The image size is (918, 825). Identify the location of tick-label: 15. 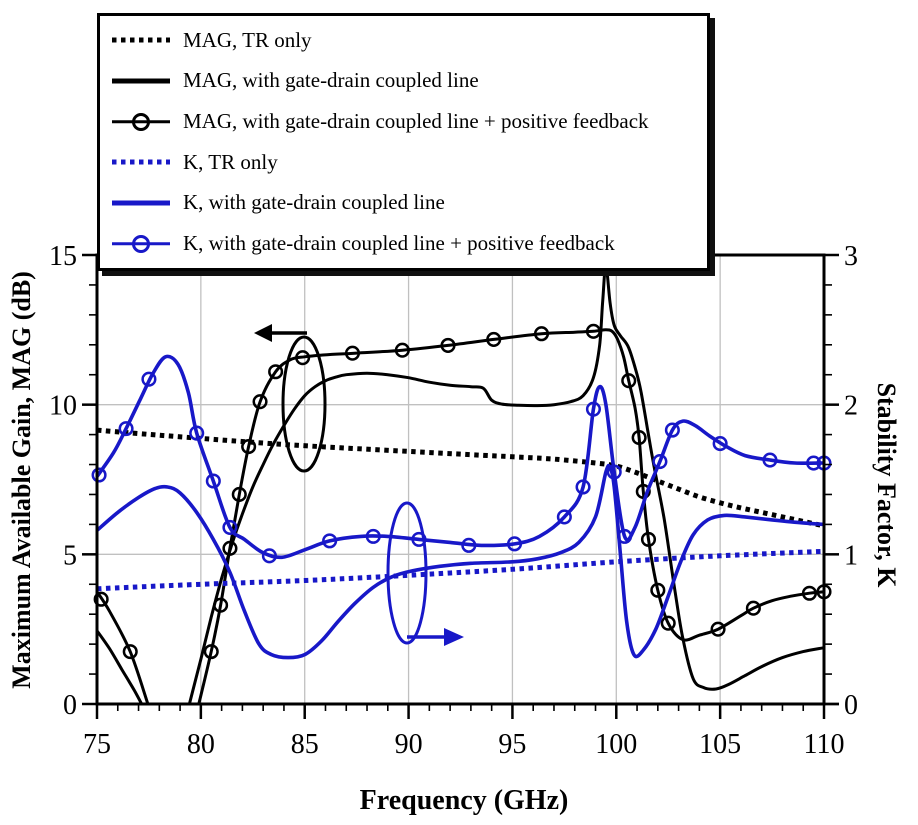
(63, 256).